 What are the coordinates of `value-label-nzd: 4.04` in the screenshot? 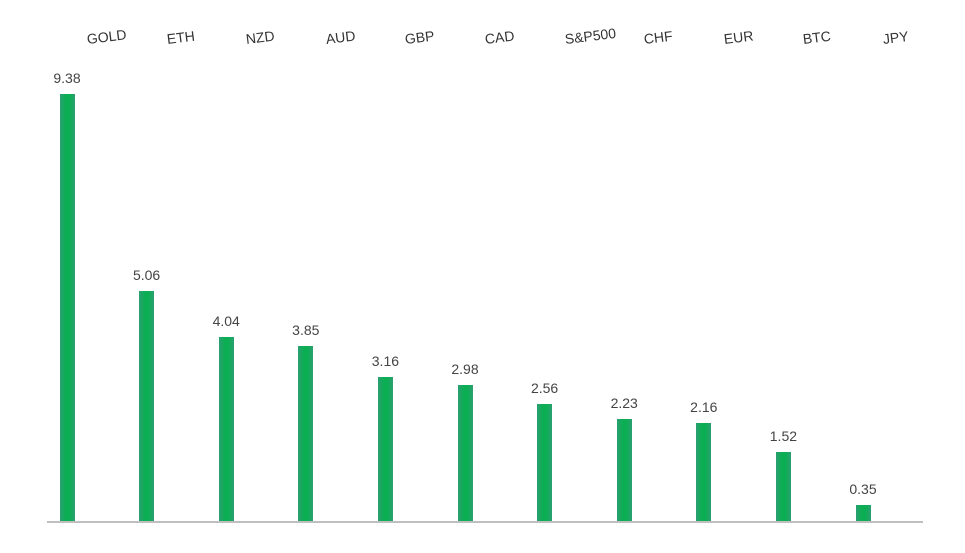 It's located at (226, 321).